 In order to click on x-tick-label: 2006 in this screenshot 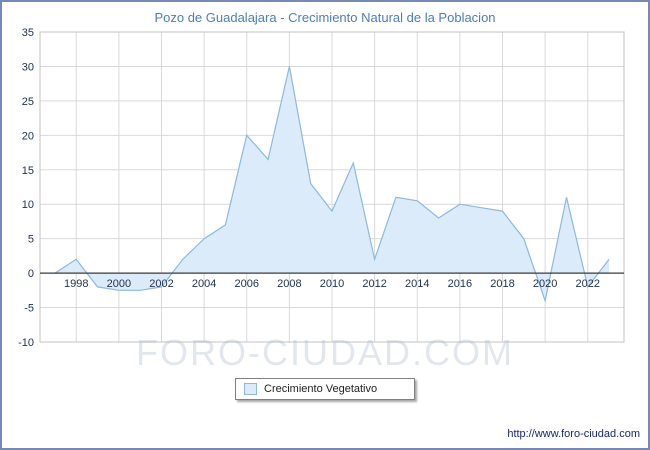, I will do `click(247, 284)`.